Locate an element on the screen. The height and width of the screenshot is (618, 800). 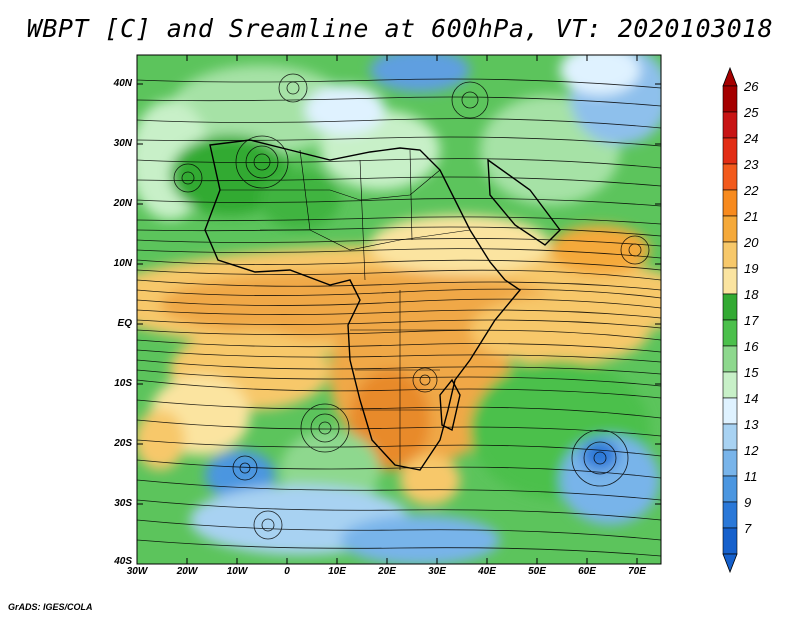
colorbar-bottom-triangle is located at coordinates (730, 563).